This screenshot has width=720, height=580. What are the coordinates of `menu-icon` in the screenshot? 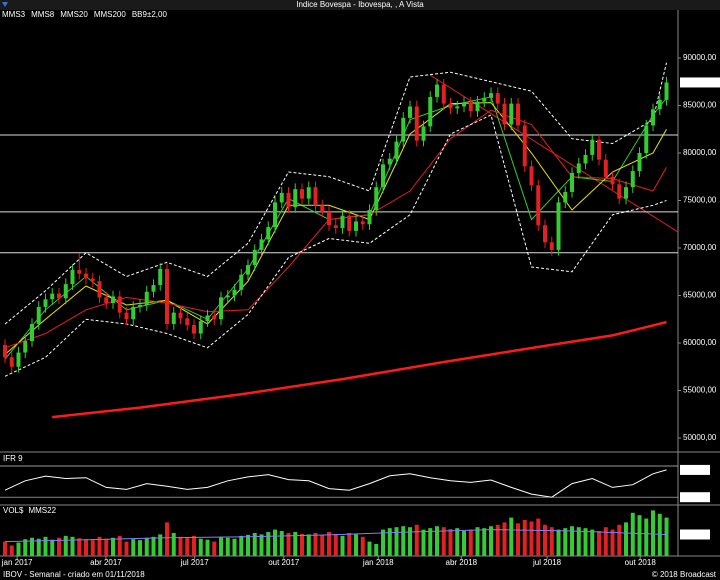 It's located at (5, 4).